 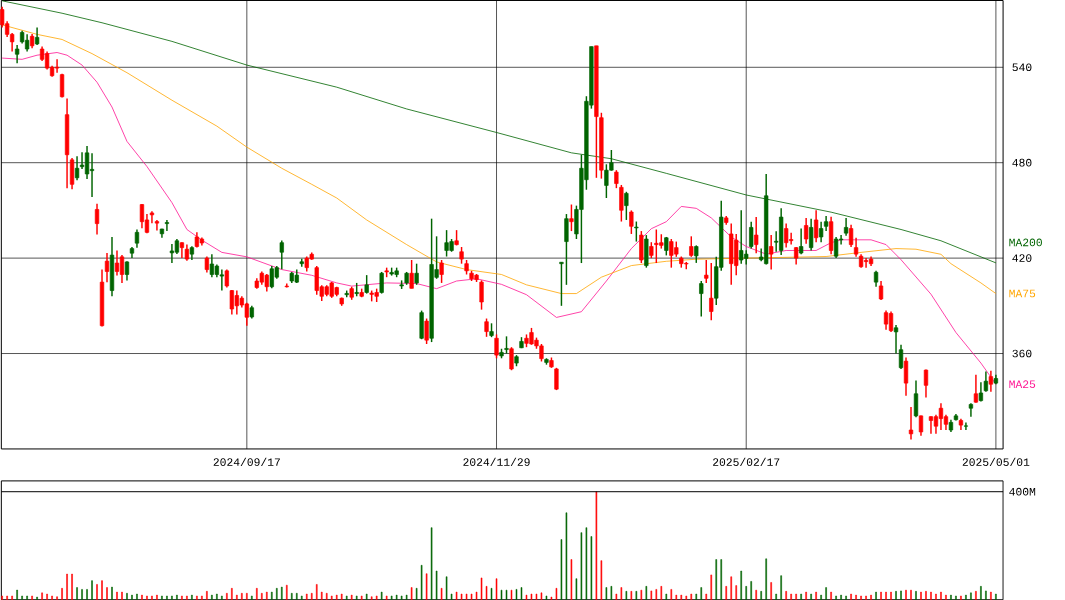 What do you see at coordinates (1022, 491) in the screenshot?
I see `ref-line-label: 400M` at bounding box center [1022, 491].